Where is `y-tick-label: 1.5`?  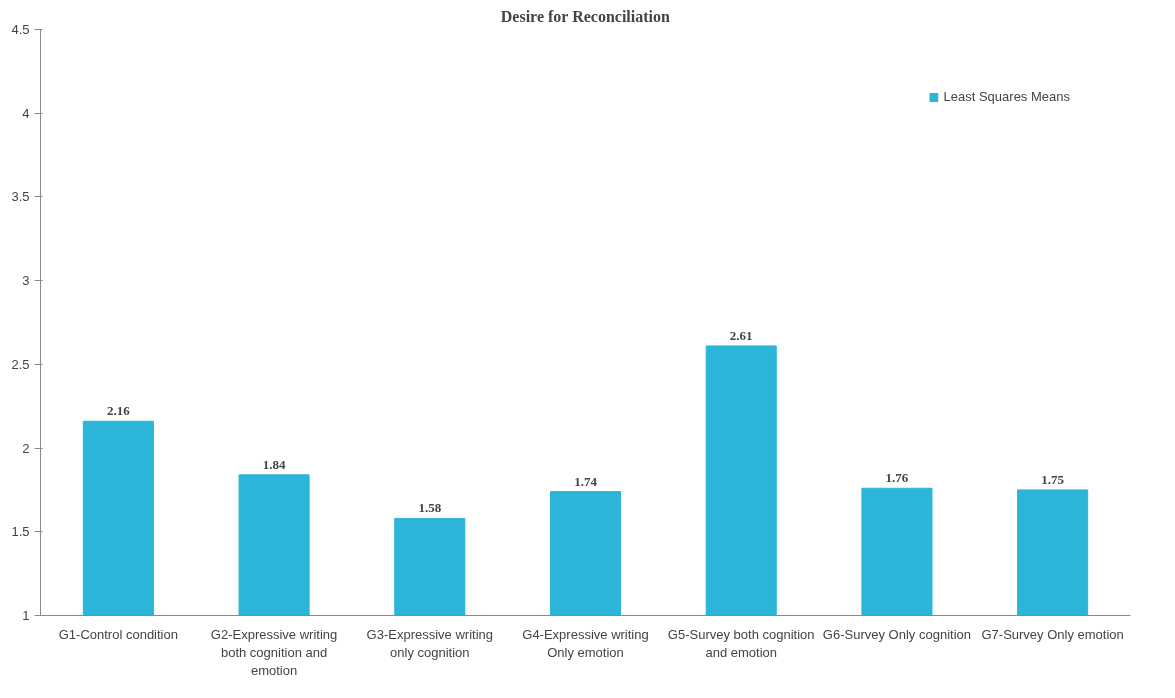
y-tick-label: 1.5 is located at coordinates (20, 532).